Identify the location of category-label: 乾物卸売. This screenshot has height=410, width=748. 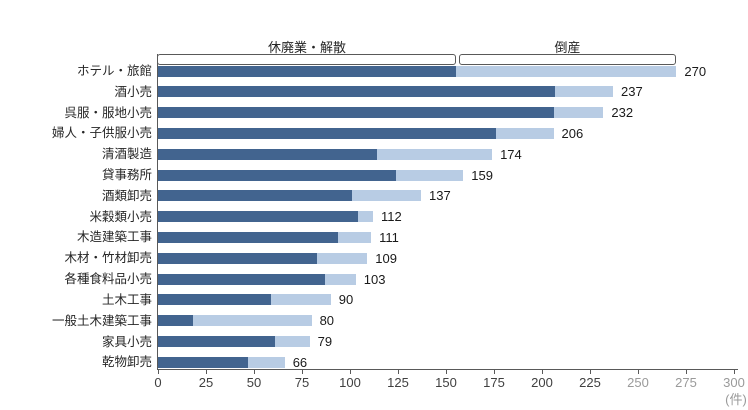
(126, 362).